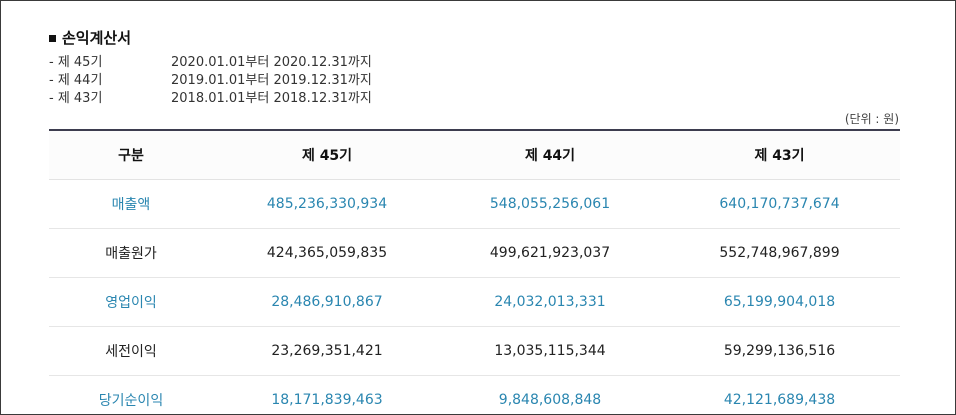 The height and width of the screenshot is (415, 956). What do you see at coordinates (327, 394) in the screenshot?
I see `value-45: 18,171,839,463` at bounding box center [327, 394].